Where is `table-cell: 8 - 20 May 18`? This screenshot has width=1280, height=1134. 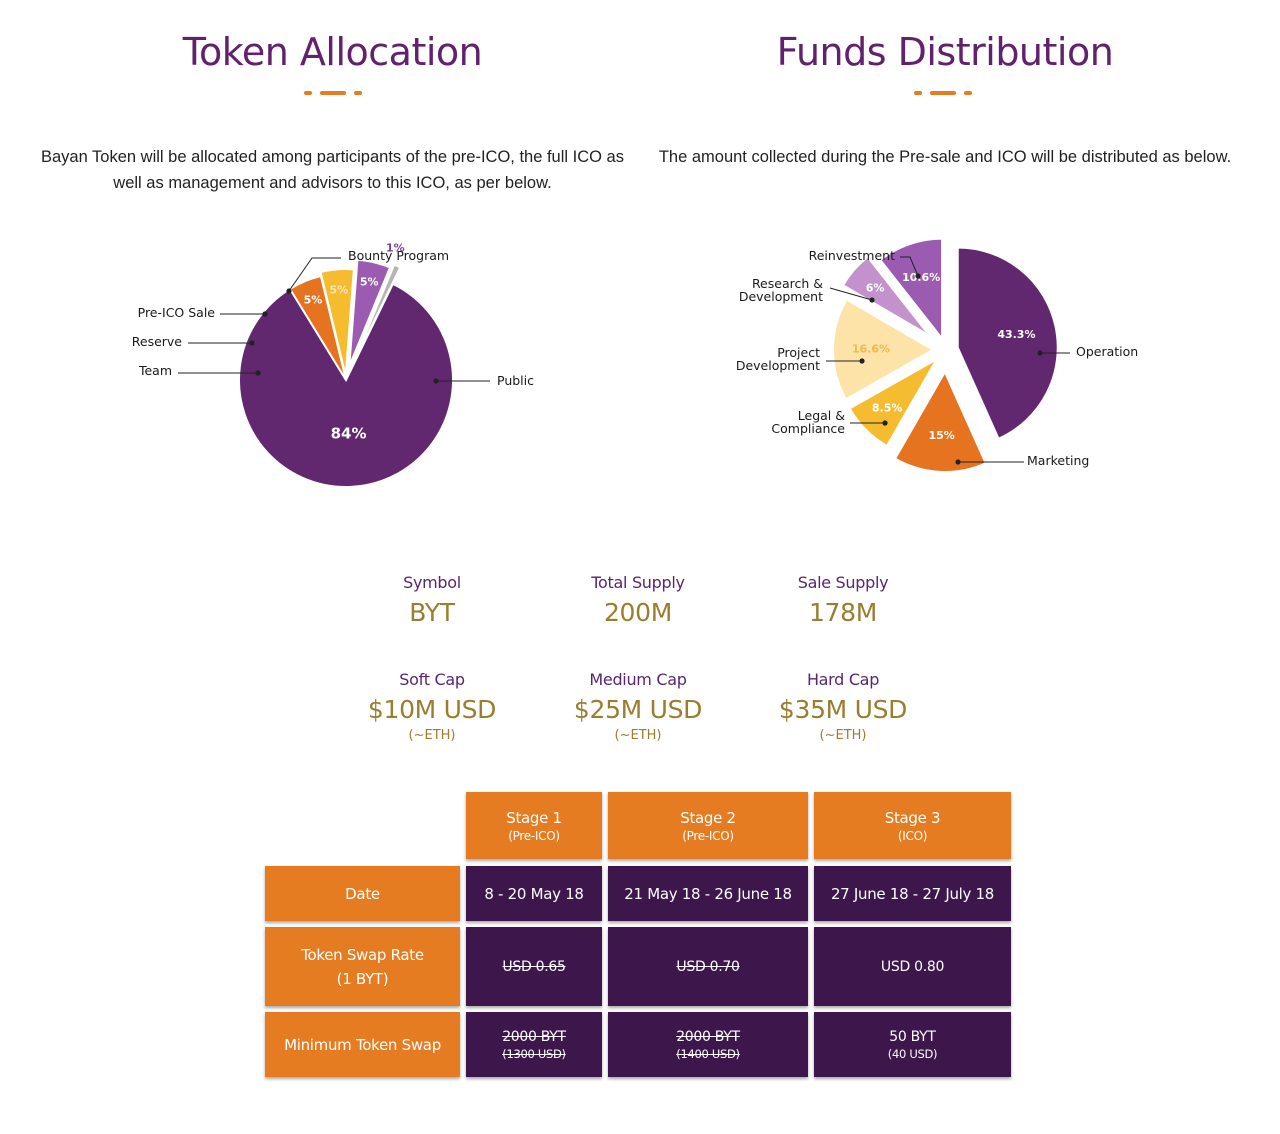 table-cell: 8 - 20 May 18 is located at coordinates (534, 893).